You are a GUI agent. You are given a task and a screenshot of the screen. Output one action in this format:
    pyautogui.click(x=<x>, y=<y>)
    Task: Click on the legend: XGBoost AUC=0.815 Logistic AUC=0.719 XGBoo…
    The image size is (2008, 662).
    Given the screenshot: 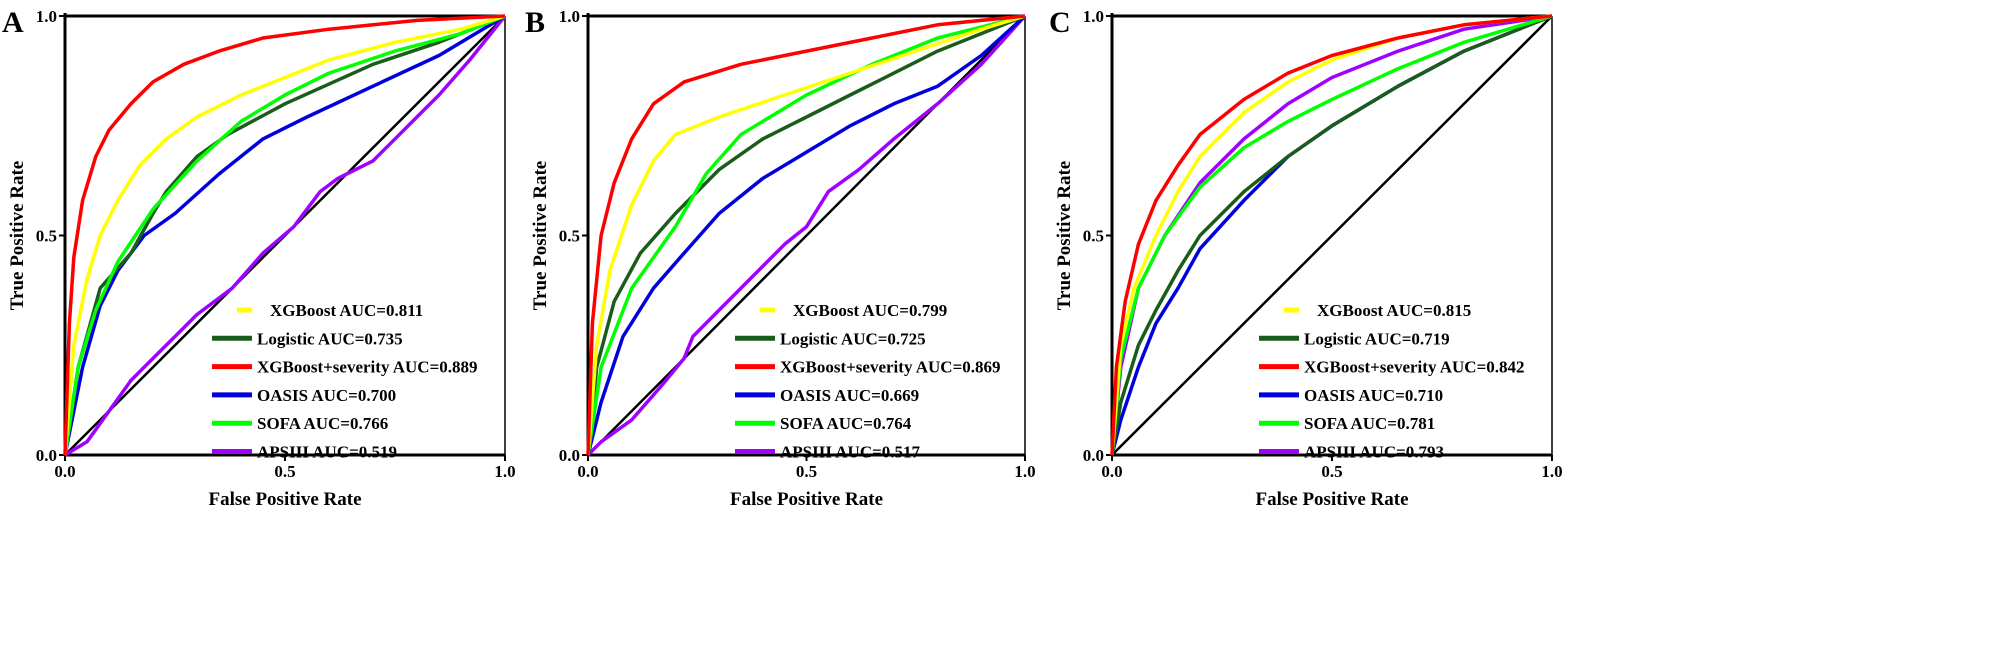 What is the action you would take?
    pyautogui.click(x=1392, y=381)
    